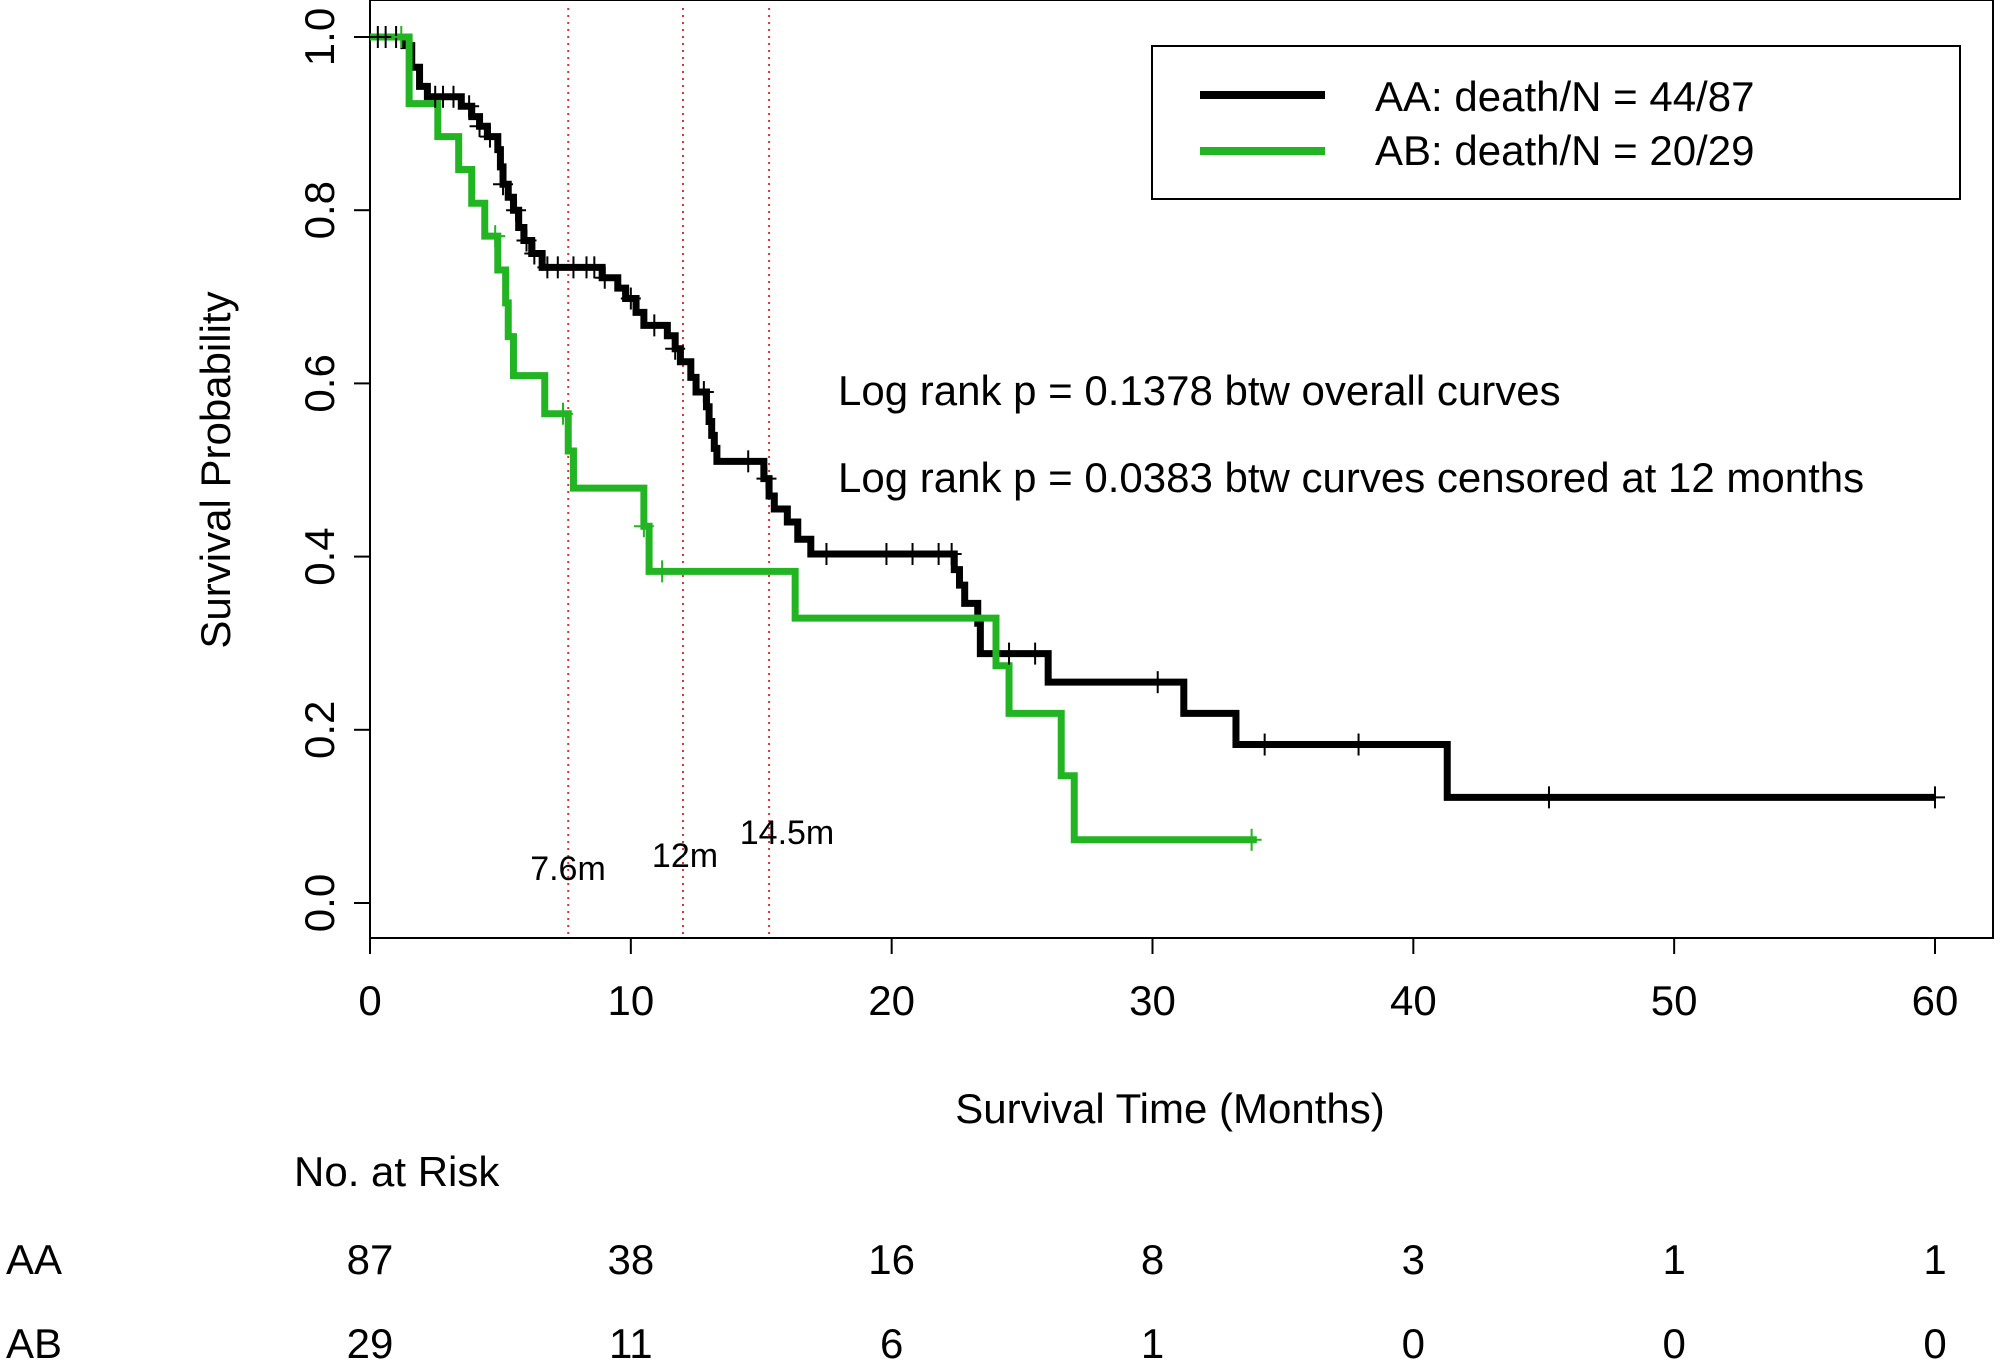  I want to click on risk-count-ab-10: 11, so click(631, 1342).